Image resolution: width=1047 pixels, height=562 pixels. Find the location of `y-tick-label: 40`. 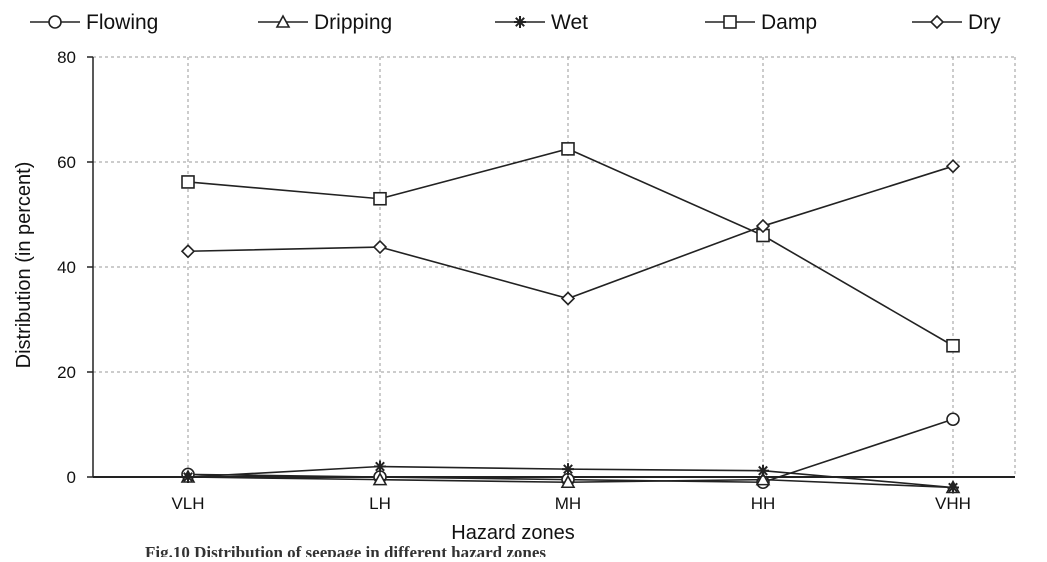

y-tick-label: 40 is located at coordinates (66, 267).